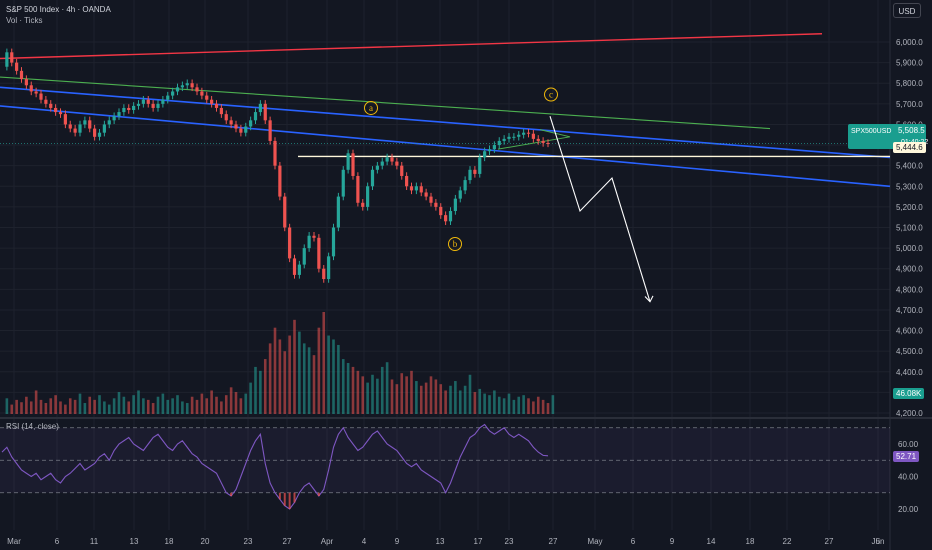 The height and width of the screenshot is (550, 932). Describe the element at coordinates (169, 541) in the screenshot. I see `time-tick-label: 18` at that location.